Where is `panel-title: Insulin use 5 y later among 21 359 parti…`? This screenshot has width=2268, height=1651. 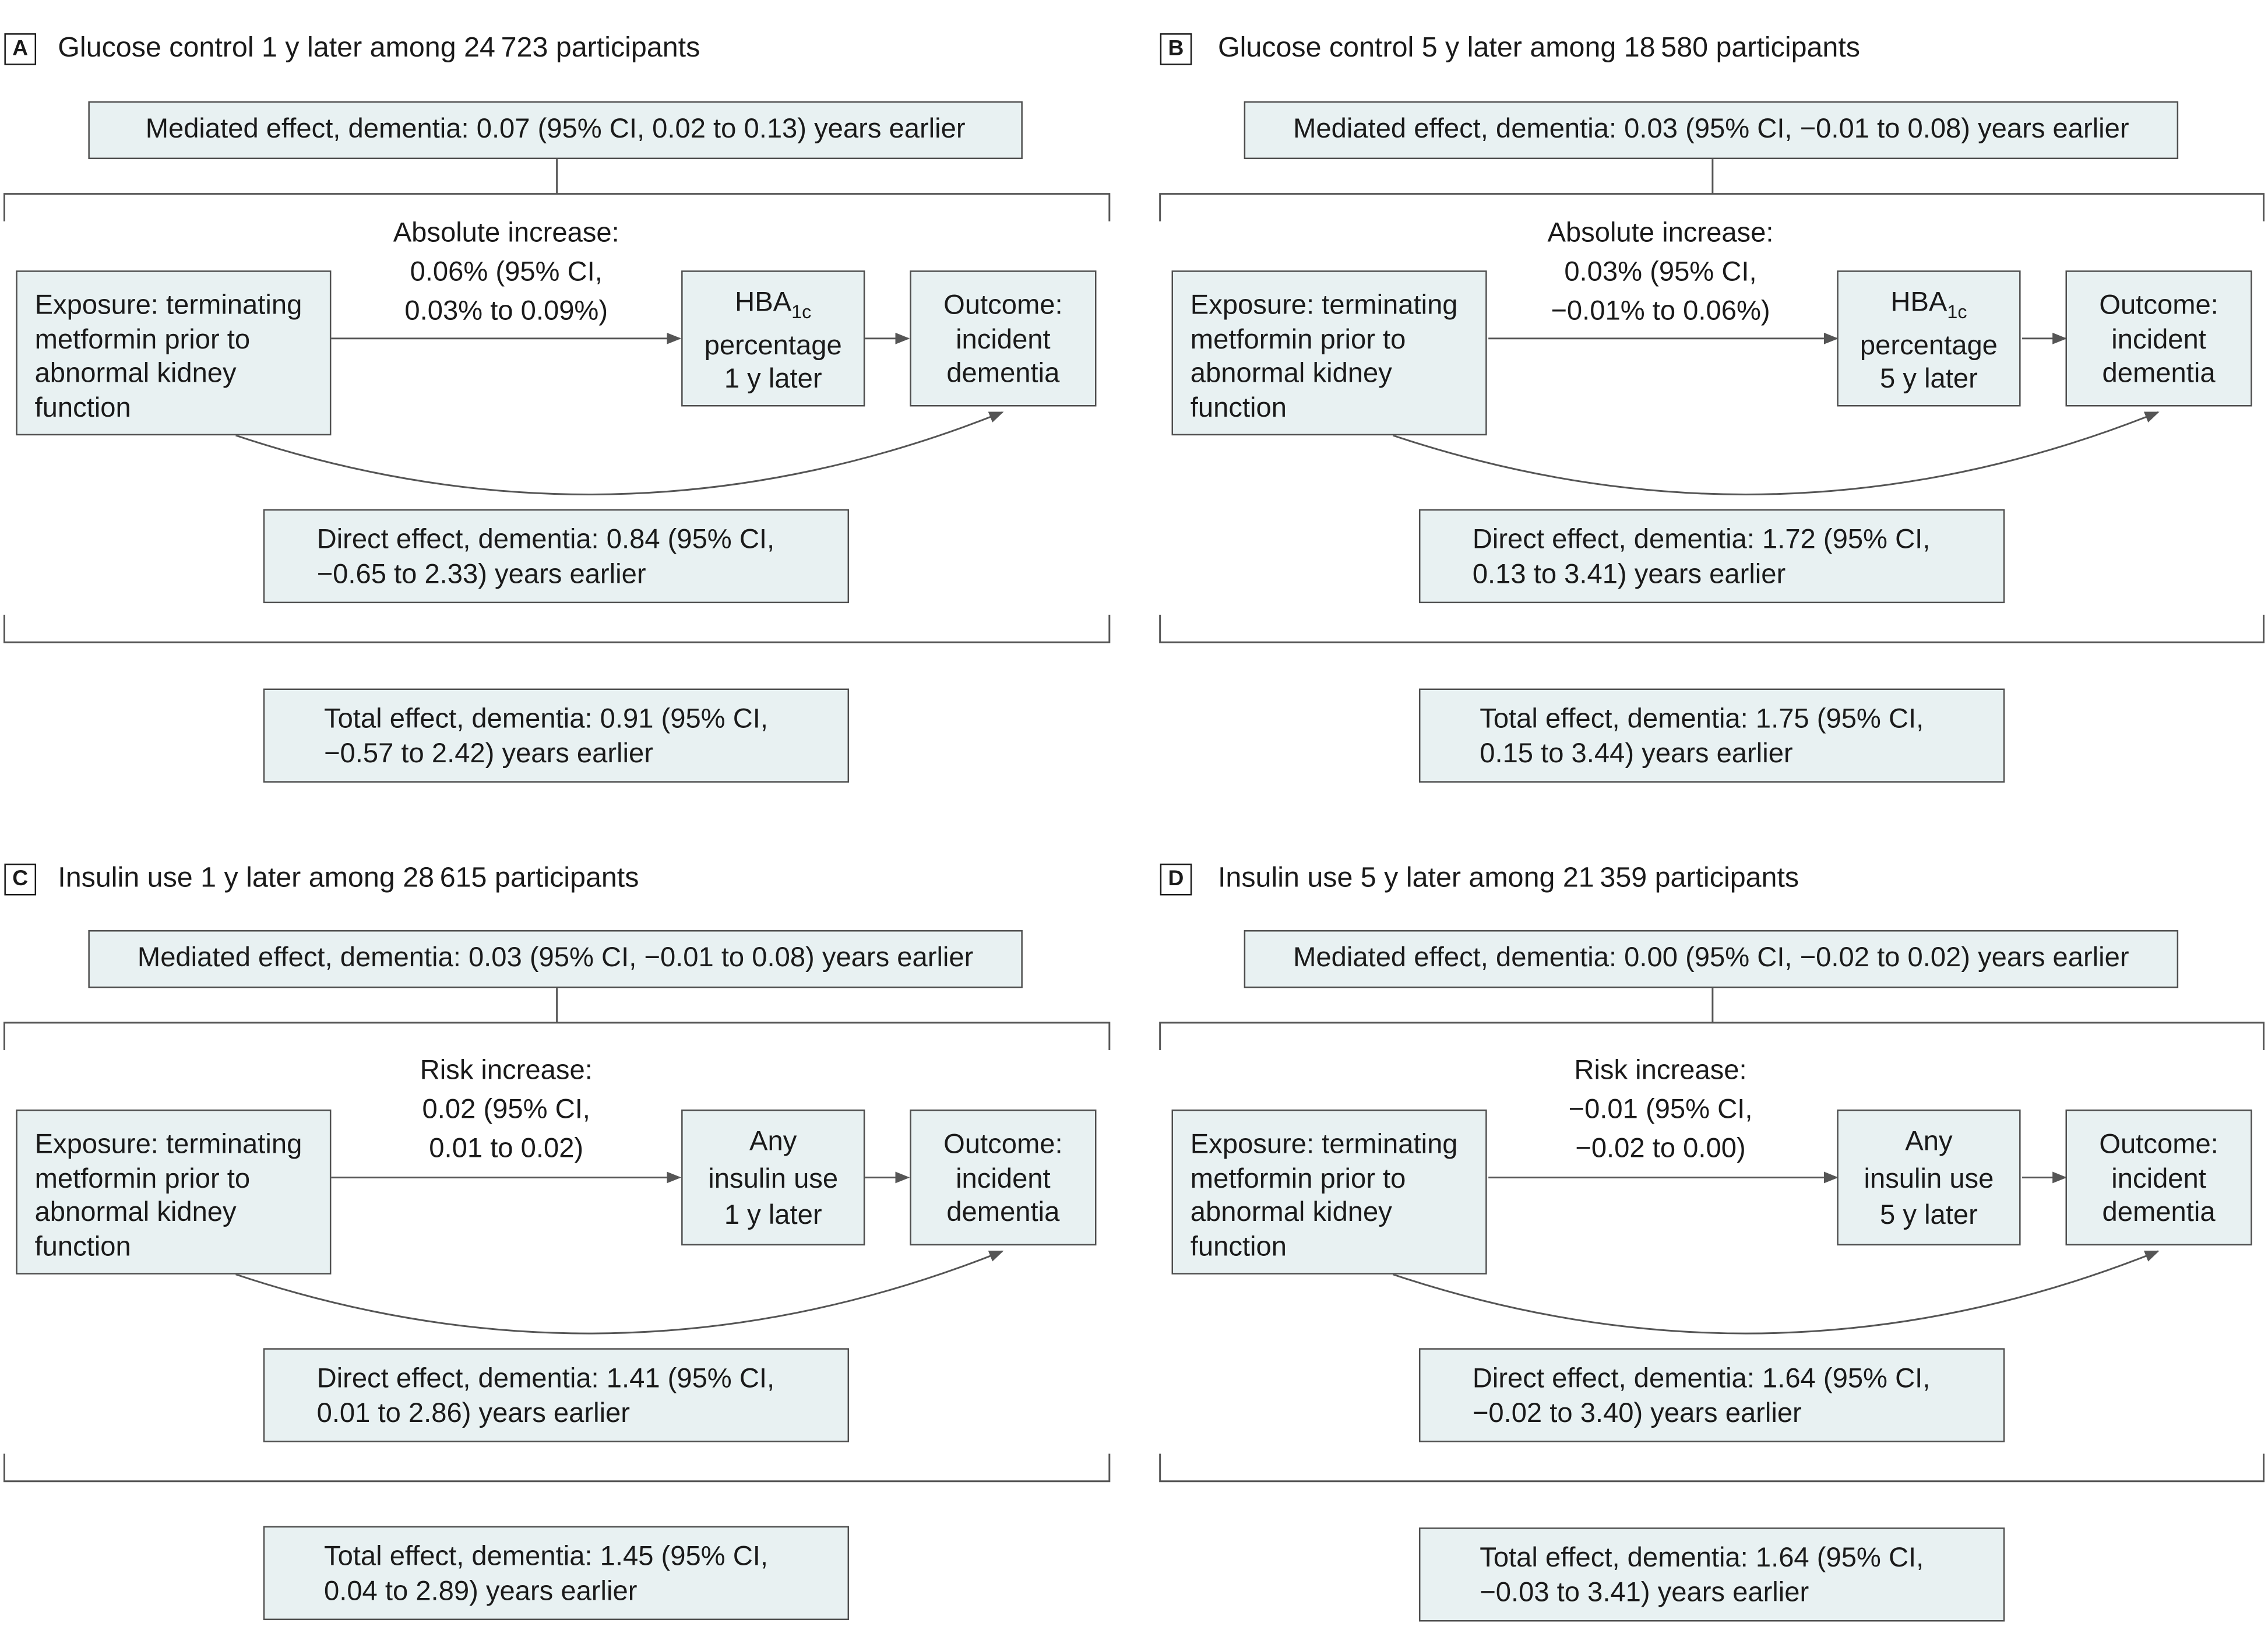
panel-title: Insulin use 5 y later among 21 359 parti… is located at coordinates (1508, 878).